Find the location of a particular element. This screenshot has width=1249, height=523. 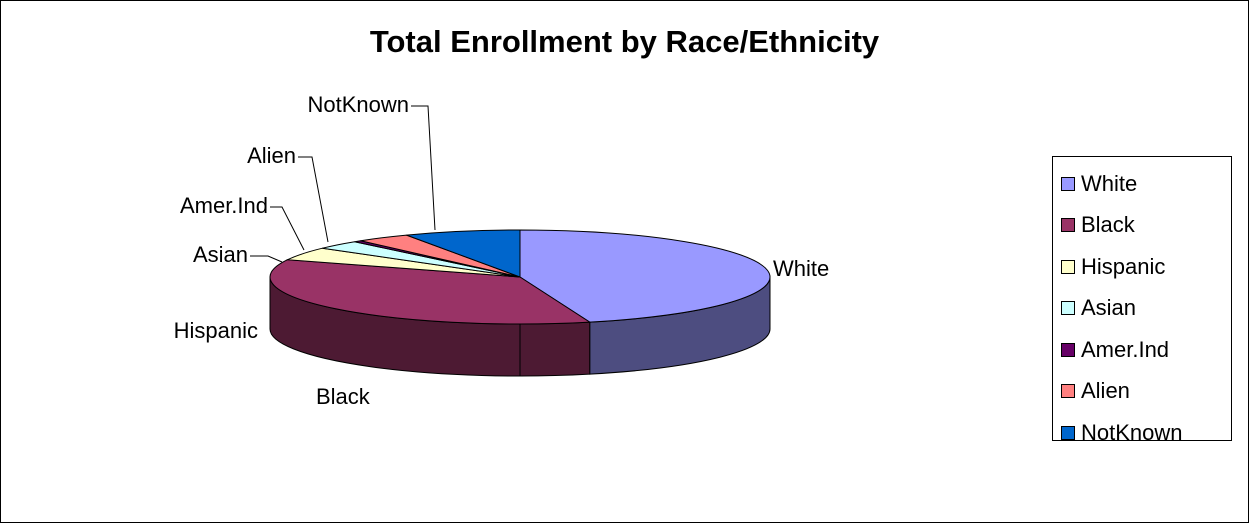

legend-label: Asian is located at coordinates (1109, 308).